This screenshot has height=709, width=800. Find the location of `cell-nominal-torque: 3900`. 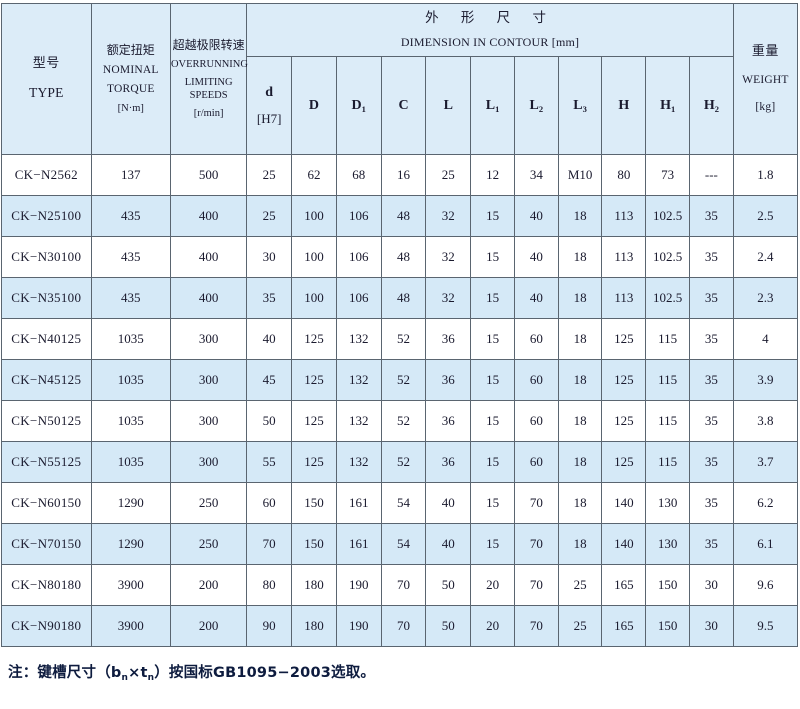

cell-nominal-torque: 3900 is located at coordinates (130, 626).